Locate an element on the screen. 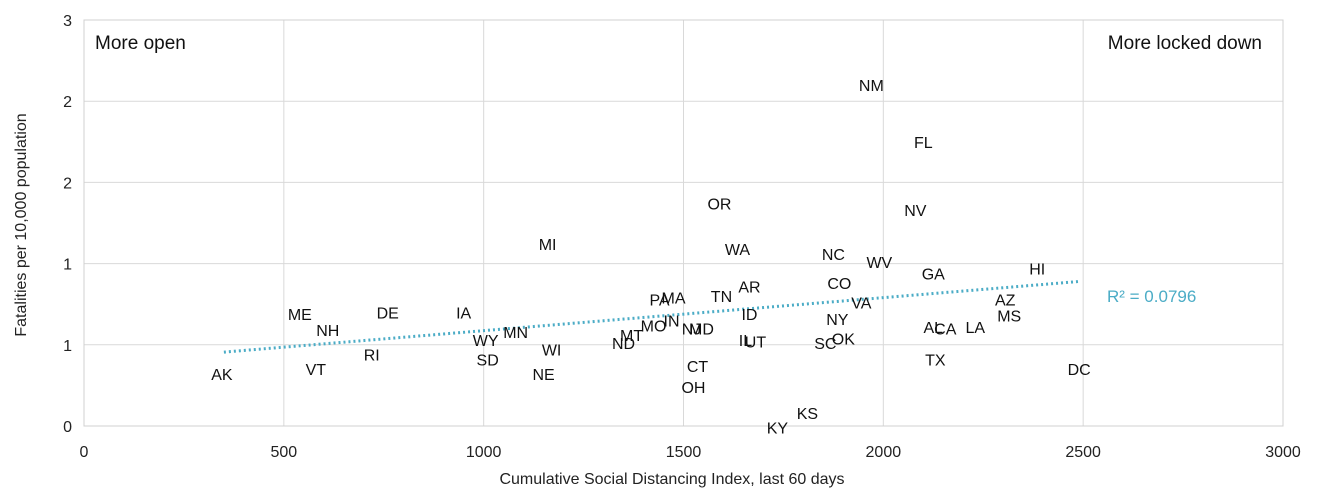 The height and width of the screenshot is (491, 1322). data-point-wy: WY is located at coordinates (486, 341).